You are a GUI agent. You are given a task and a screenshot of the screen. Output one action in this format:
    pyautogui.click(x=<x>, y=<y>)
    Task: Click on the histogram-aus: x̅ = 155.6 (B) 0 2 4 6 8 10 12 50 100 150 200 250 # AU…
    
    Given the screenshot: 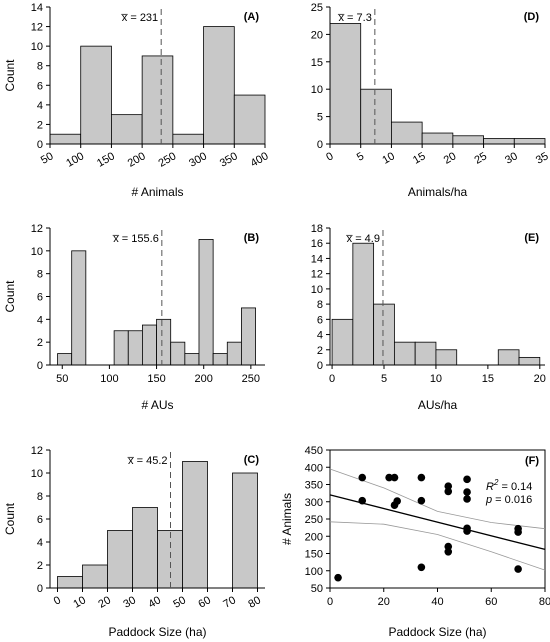 What is the action you would take?
    pyautogui.click(x=134, y=317)
    